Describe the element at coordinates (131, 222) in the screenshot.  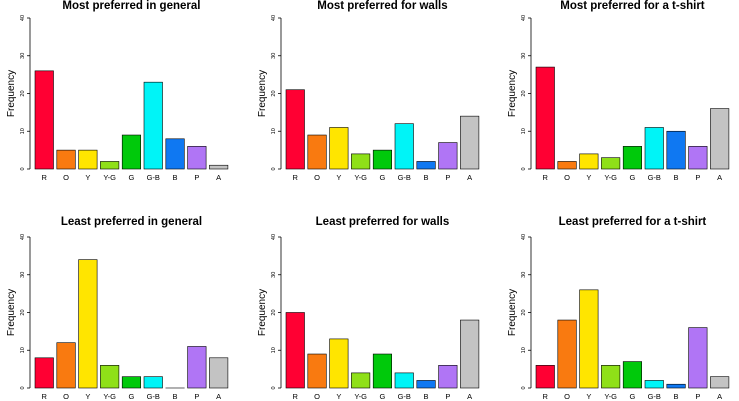
I see `chart-title: Least preferred in general` at that location.